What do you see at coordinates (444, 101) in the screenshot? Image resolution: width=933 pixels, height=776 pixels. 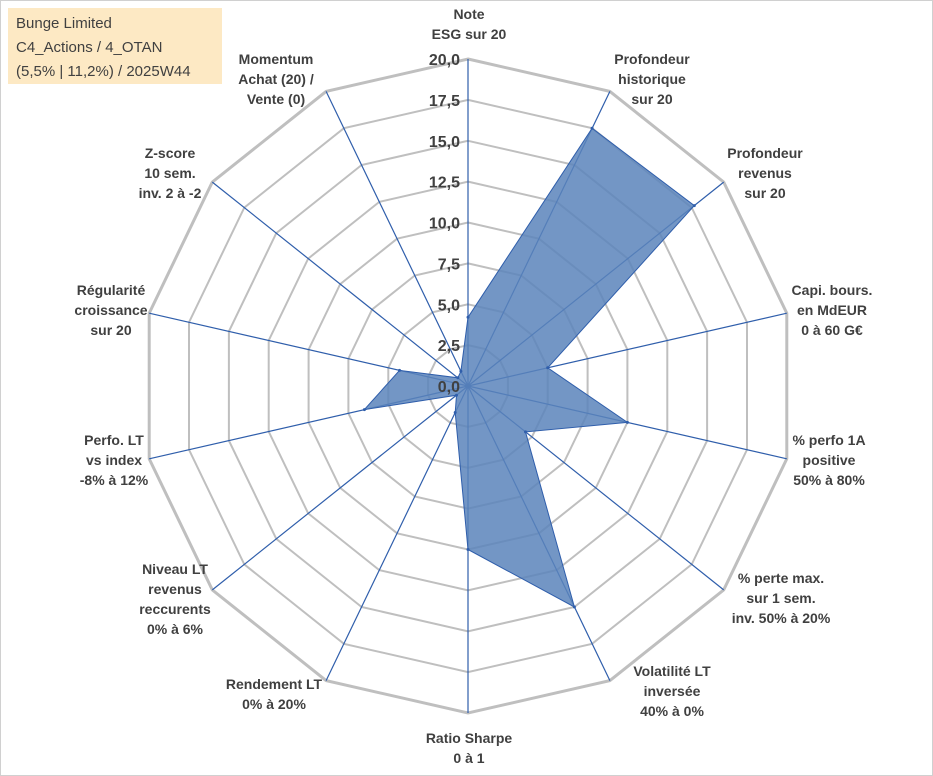 I see `tick-label: 17,5` at bounding box center [444, 101].